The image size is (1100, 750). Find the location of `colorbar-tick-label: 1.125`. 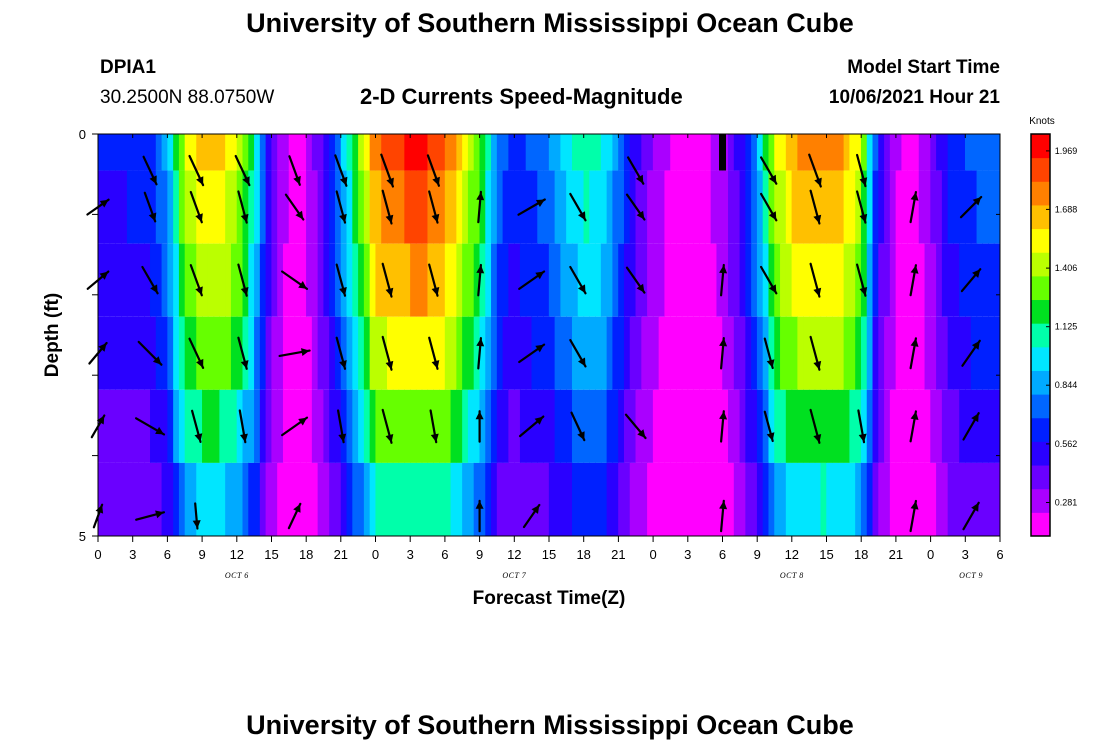

colorbar-tick-label: 1.125 is located at coordinates (1066, 327).